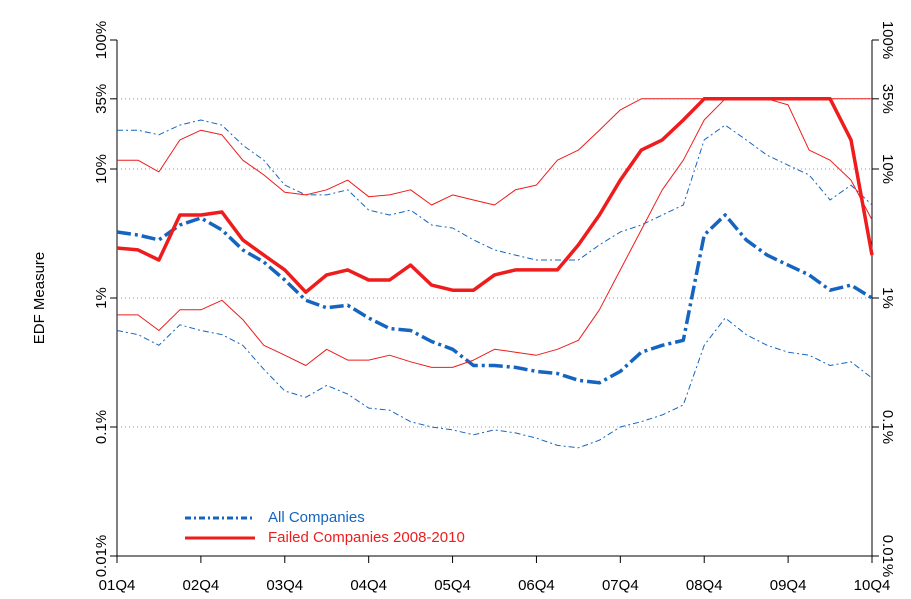  Describe the element at coordinates (887, 169) in the screenshot. I see `y2-tick-label: 10%` at that location.